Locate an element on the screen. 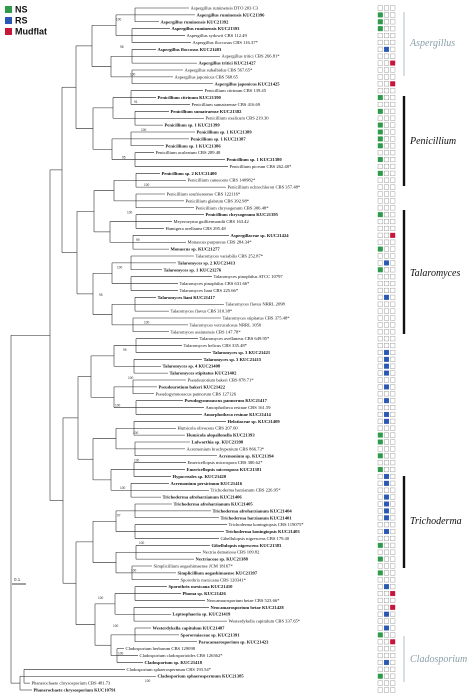  bootstrap-support-value: 99 is located at coordinates (138, 240).